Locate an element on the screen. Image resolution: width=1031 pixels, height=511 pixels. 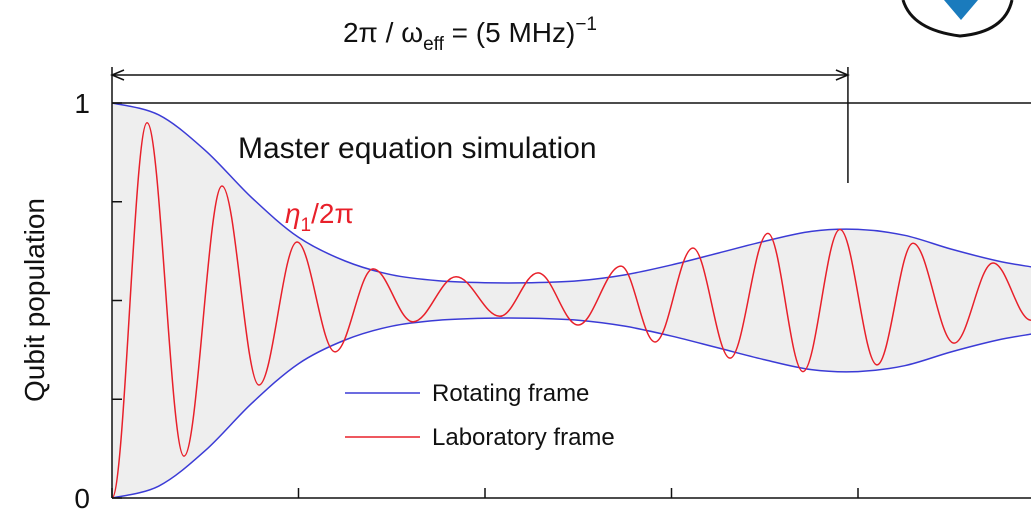
title-sub: eff is located at coordinates (434, 44).